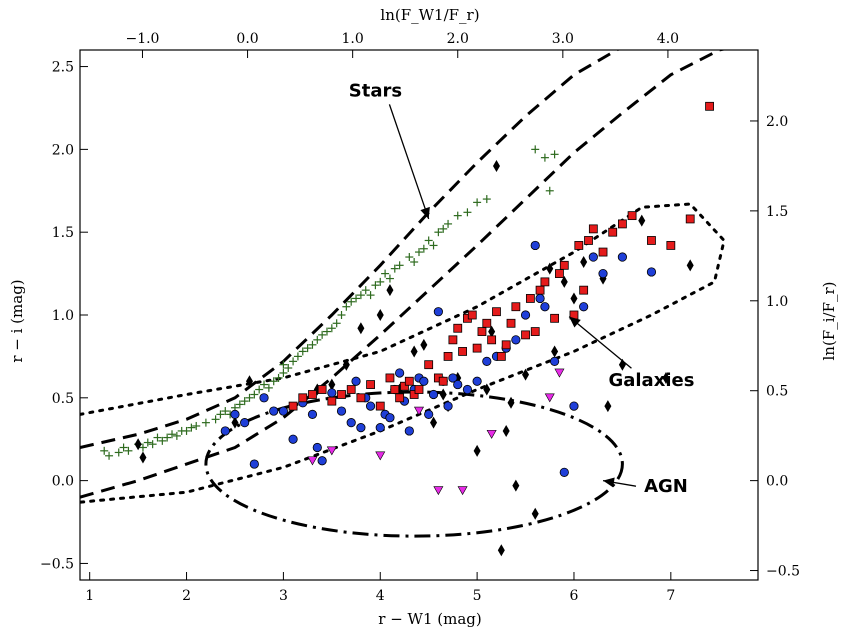 The image size is (844, 631). Describe the element at coordinates (63, 482) in the screenshot. I see `y-tick-label-1: 0.0` at that location.